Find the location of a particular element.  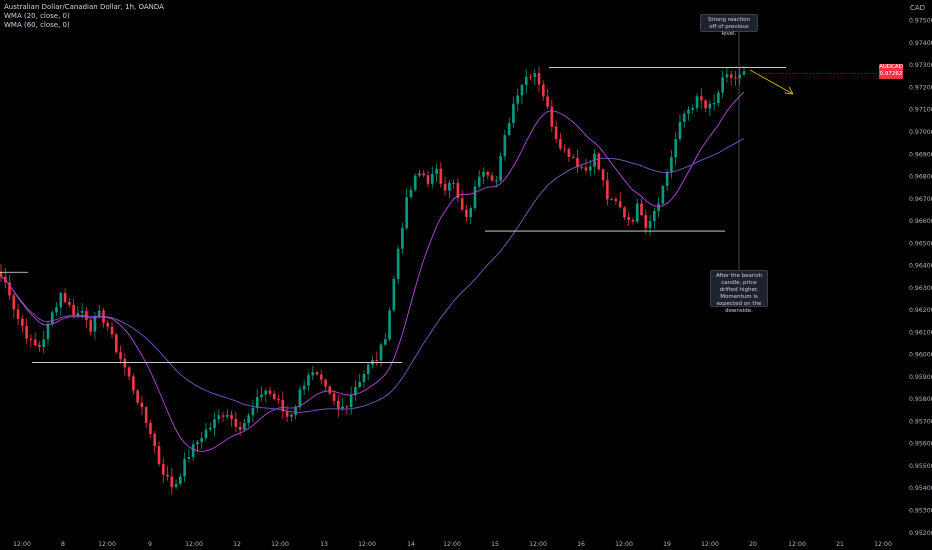

price-tag-symbol: AUDCAD is located at coordinates (891, 67).